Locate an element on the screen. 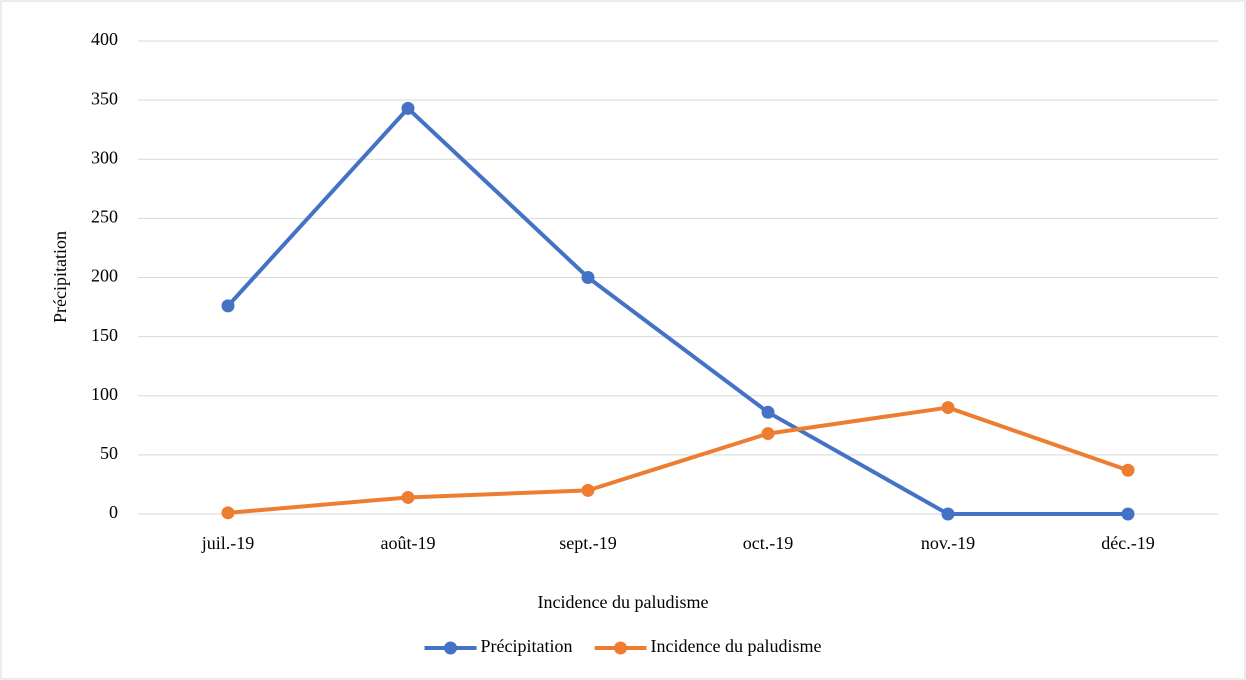 Image resolution: width=1246 pixels, height=680 pixels. legend-label: Incidence du paludisme is located at coordinates (736, 646).